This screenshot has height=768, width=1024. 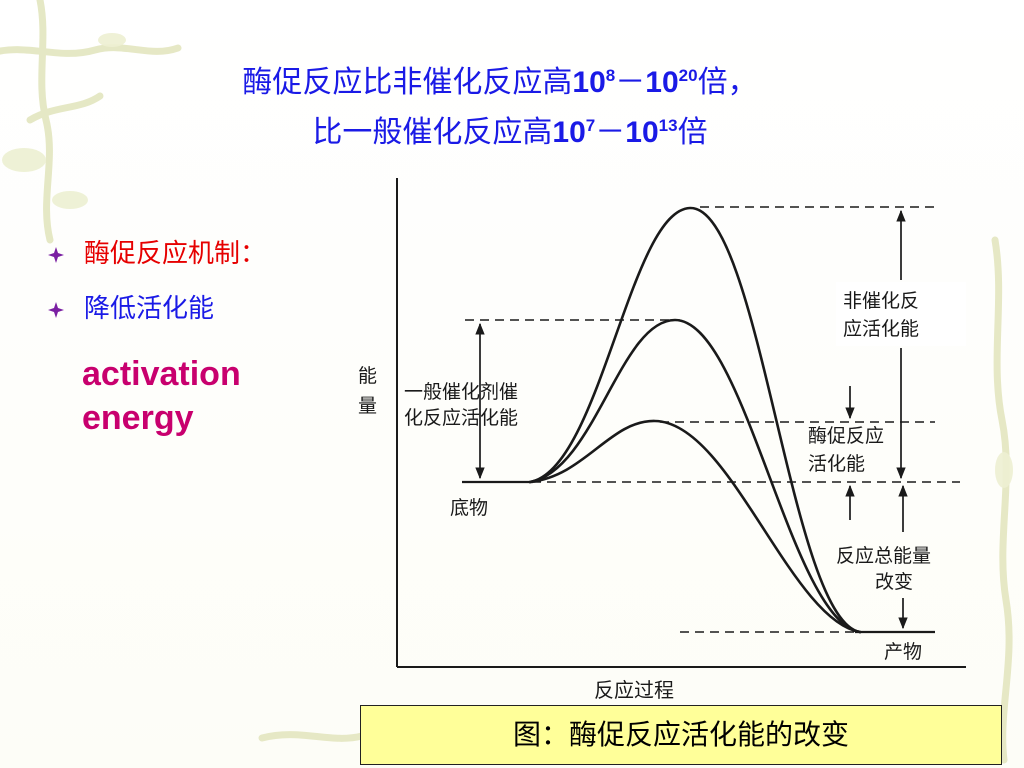 I want to click on general-catalyst-label-line-2: 化反应活化能, so click(x=461, y=418).